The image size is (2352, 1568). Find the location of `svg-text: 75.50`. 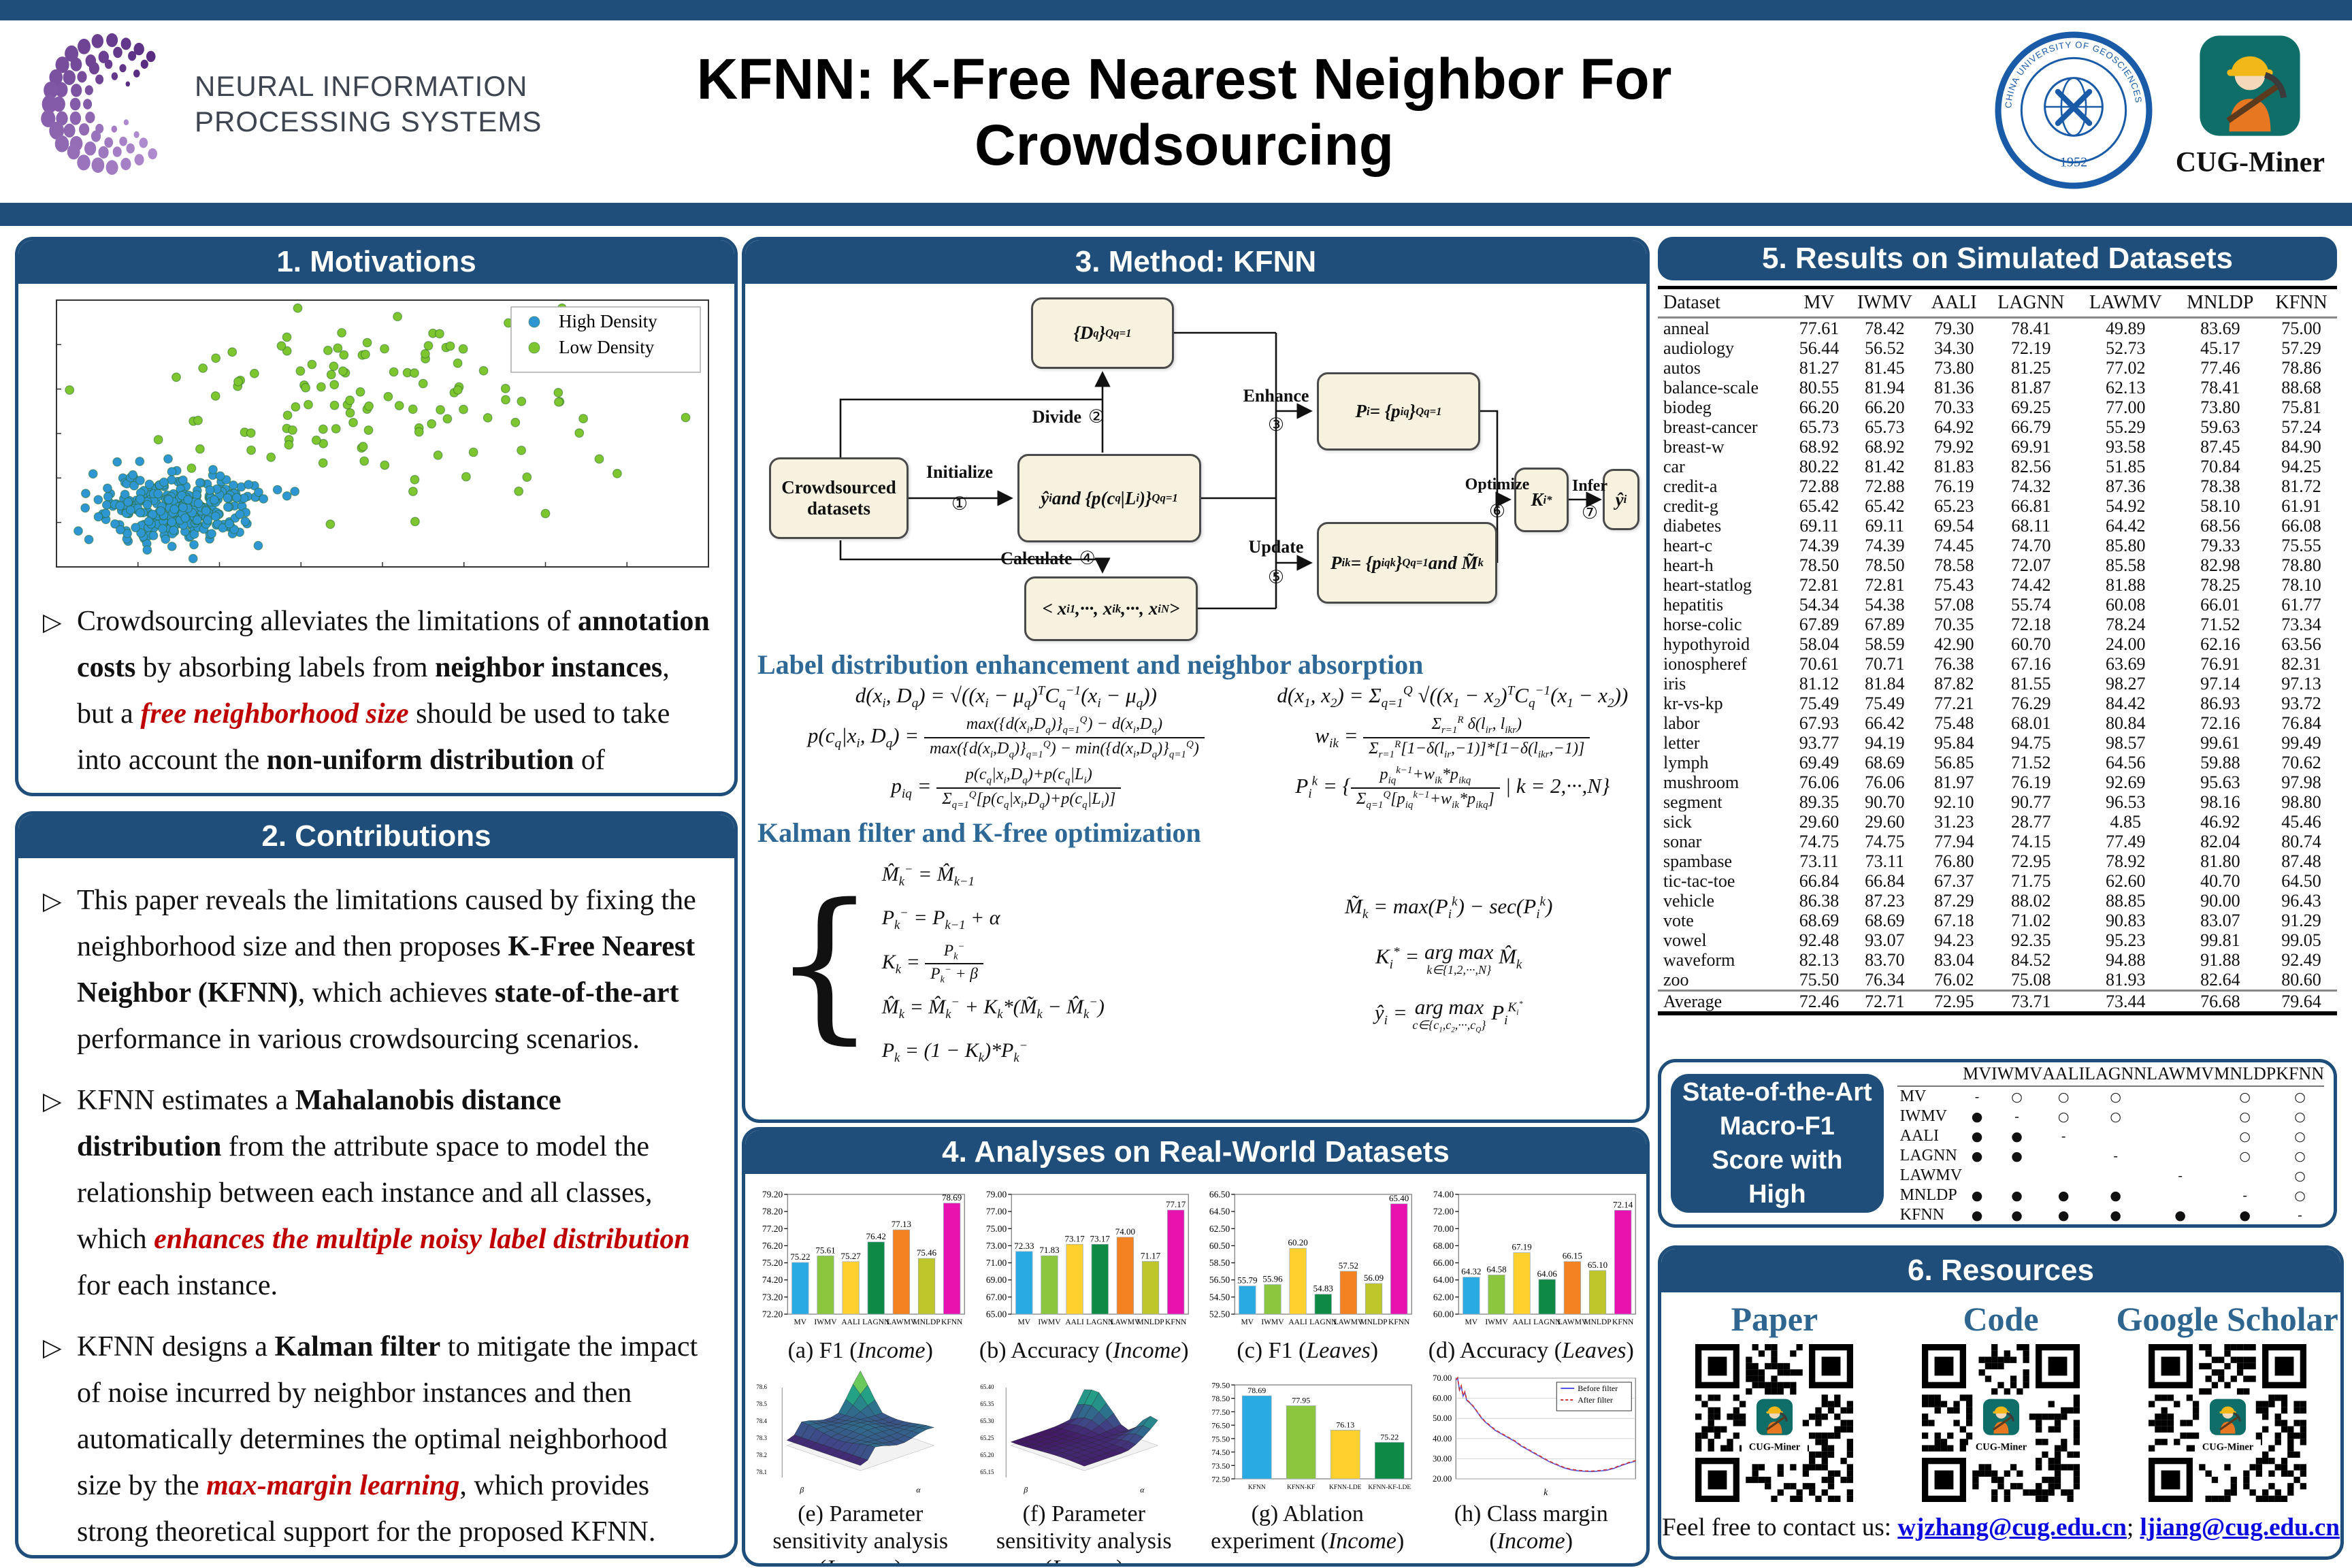

svg-text: 75.50 is located at coordinates (1221, 1438).